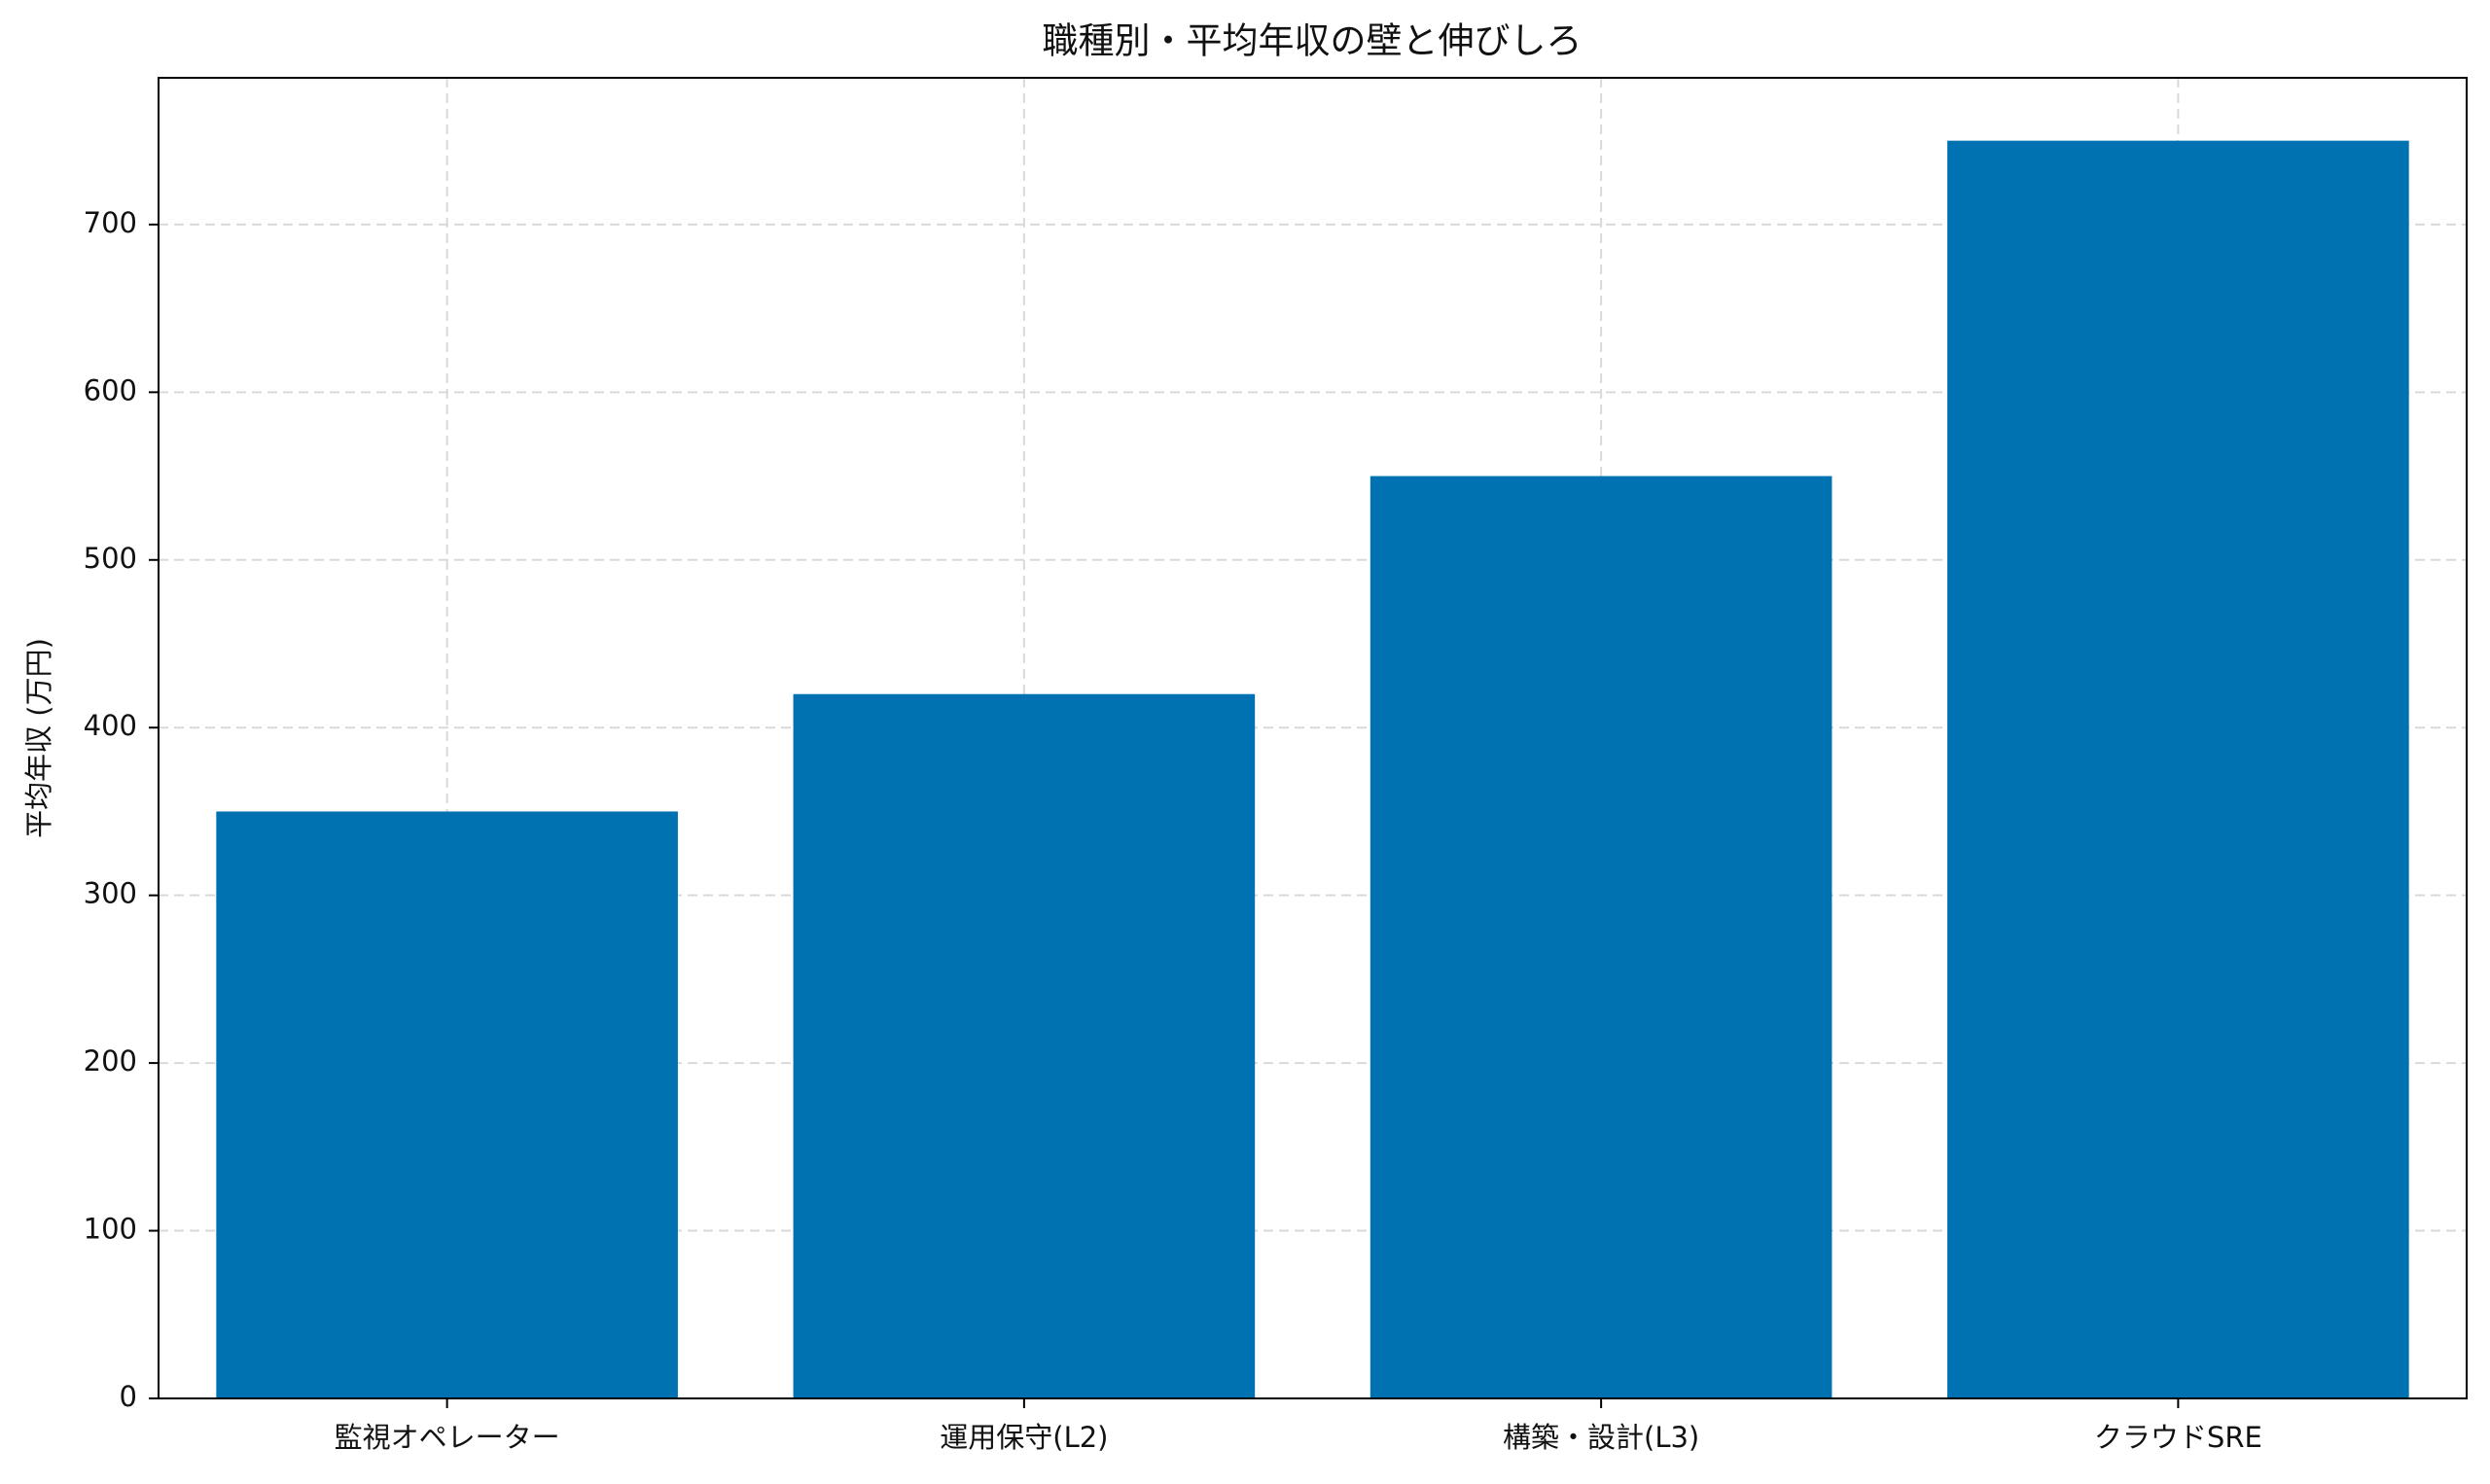  Describe the element at coordinates (1313, 41) in the screenshot. I see `chart-title: 職種別・平均年収の壁と伸びしろ` at that location.